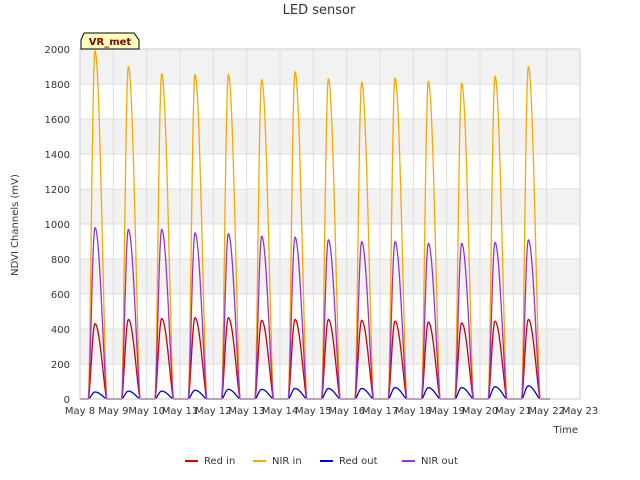 This screenshot has height=480, width=640. Describe the element at coordinates (57, 120) in the screenshot. I see `y-tick-label: 1600` at that location.